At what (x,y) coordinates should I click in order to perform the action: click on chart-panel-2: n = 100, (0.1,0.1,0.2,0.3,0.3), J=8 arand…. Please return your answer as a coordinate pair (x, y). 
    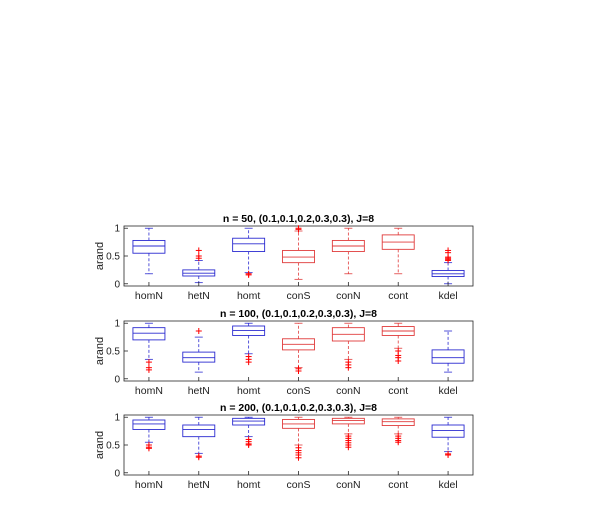
    Looking at the image, I should click on (284, 352).